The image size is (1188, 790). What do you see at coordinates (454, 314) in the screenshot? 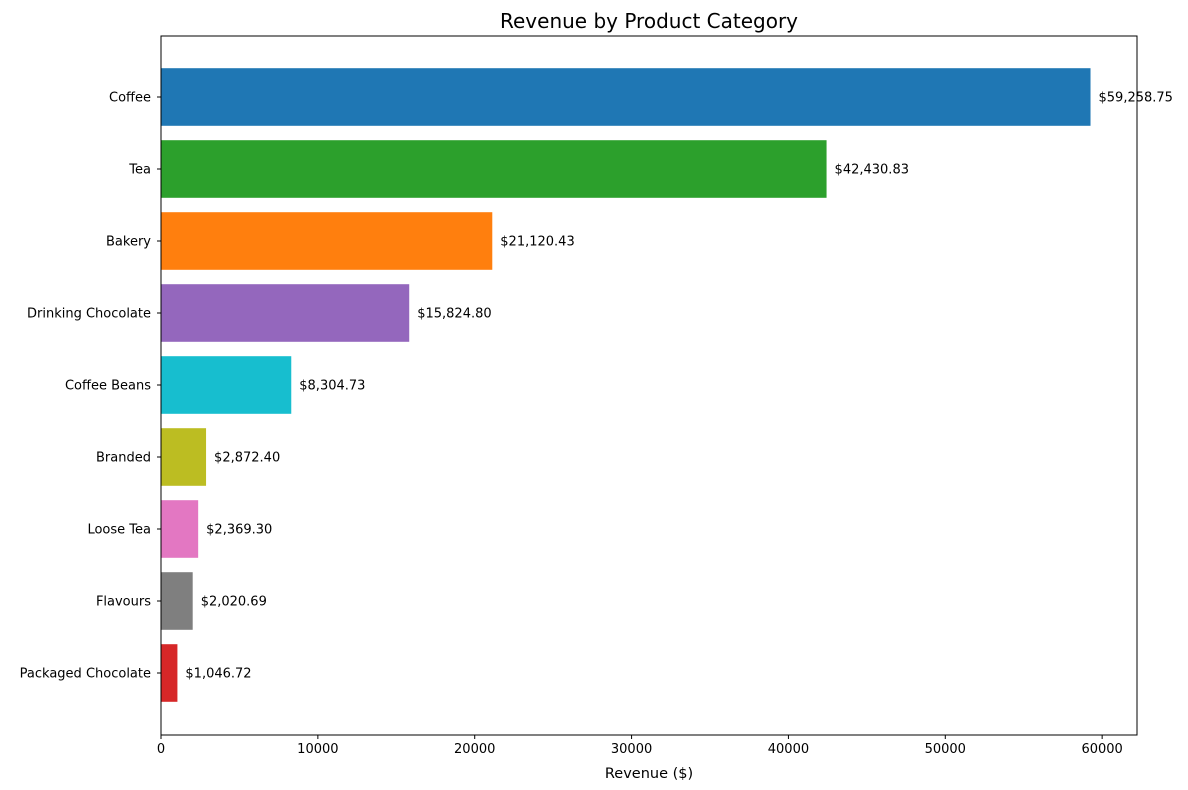
I see `data-label: $15,824.80` at bounding box center [454, 314].